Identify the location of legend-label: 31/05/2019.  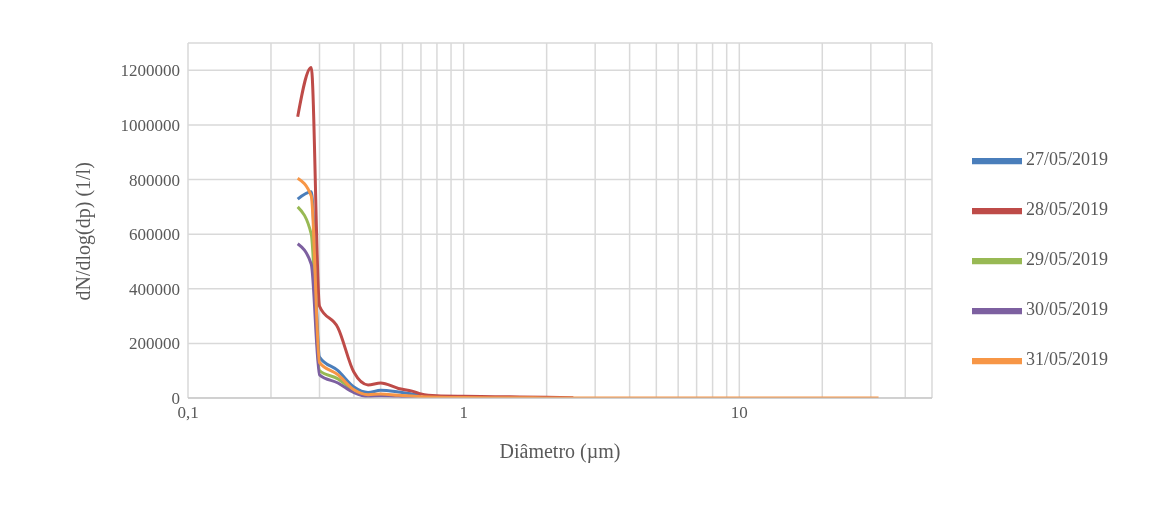
(1066, 358).